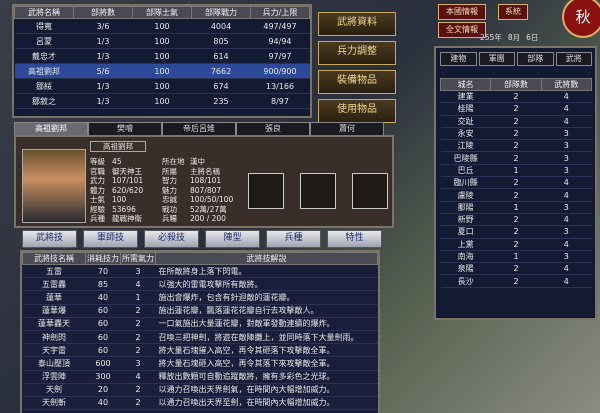  I want to click on row: 蓮華 40 1 施出會爆炸，包含有針迴敵的蓮花瓣。, so click(200, 297).